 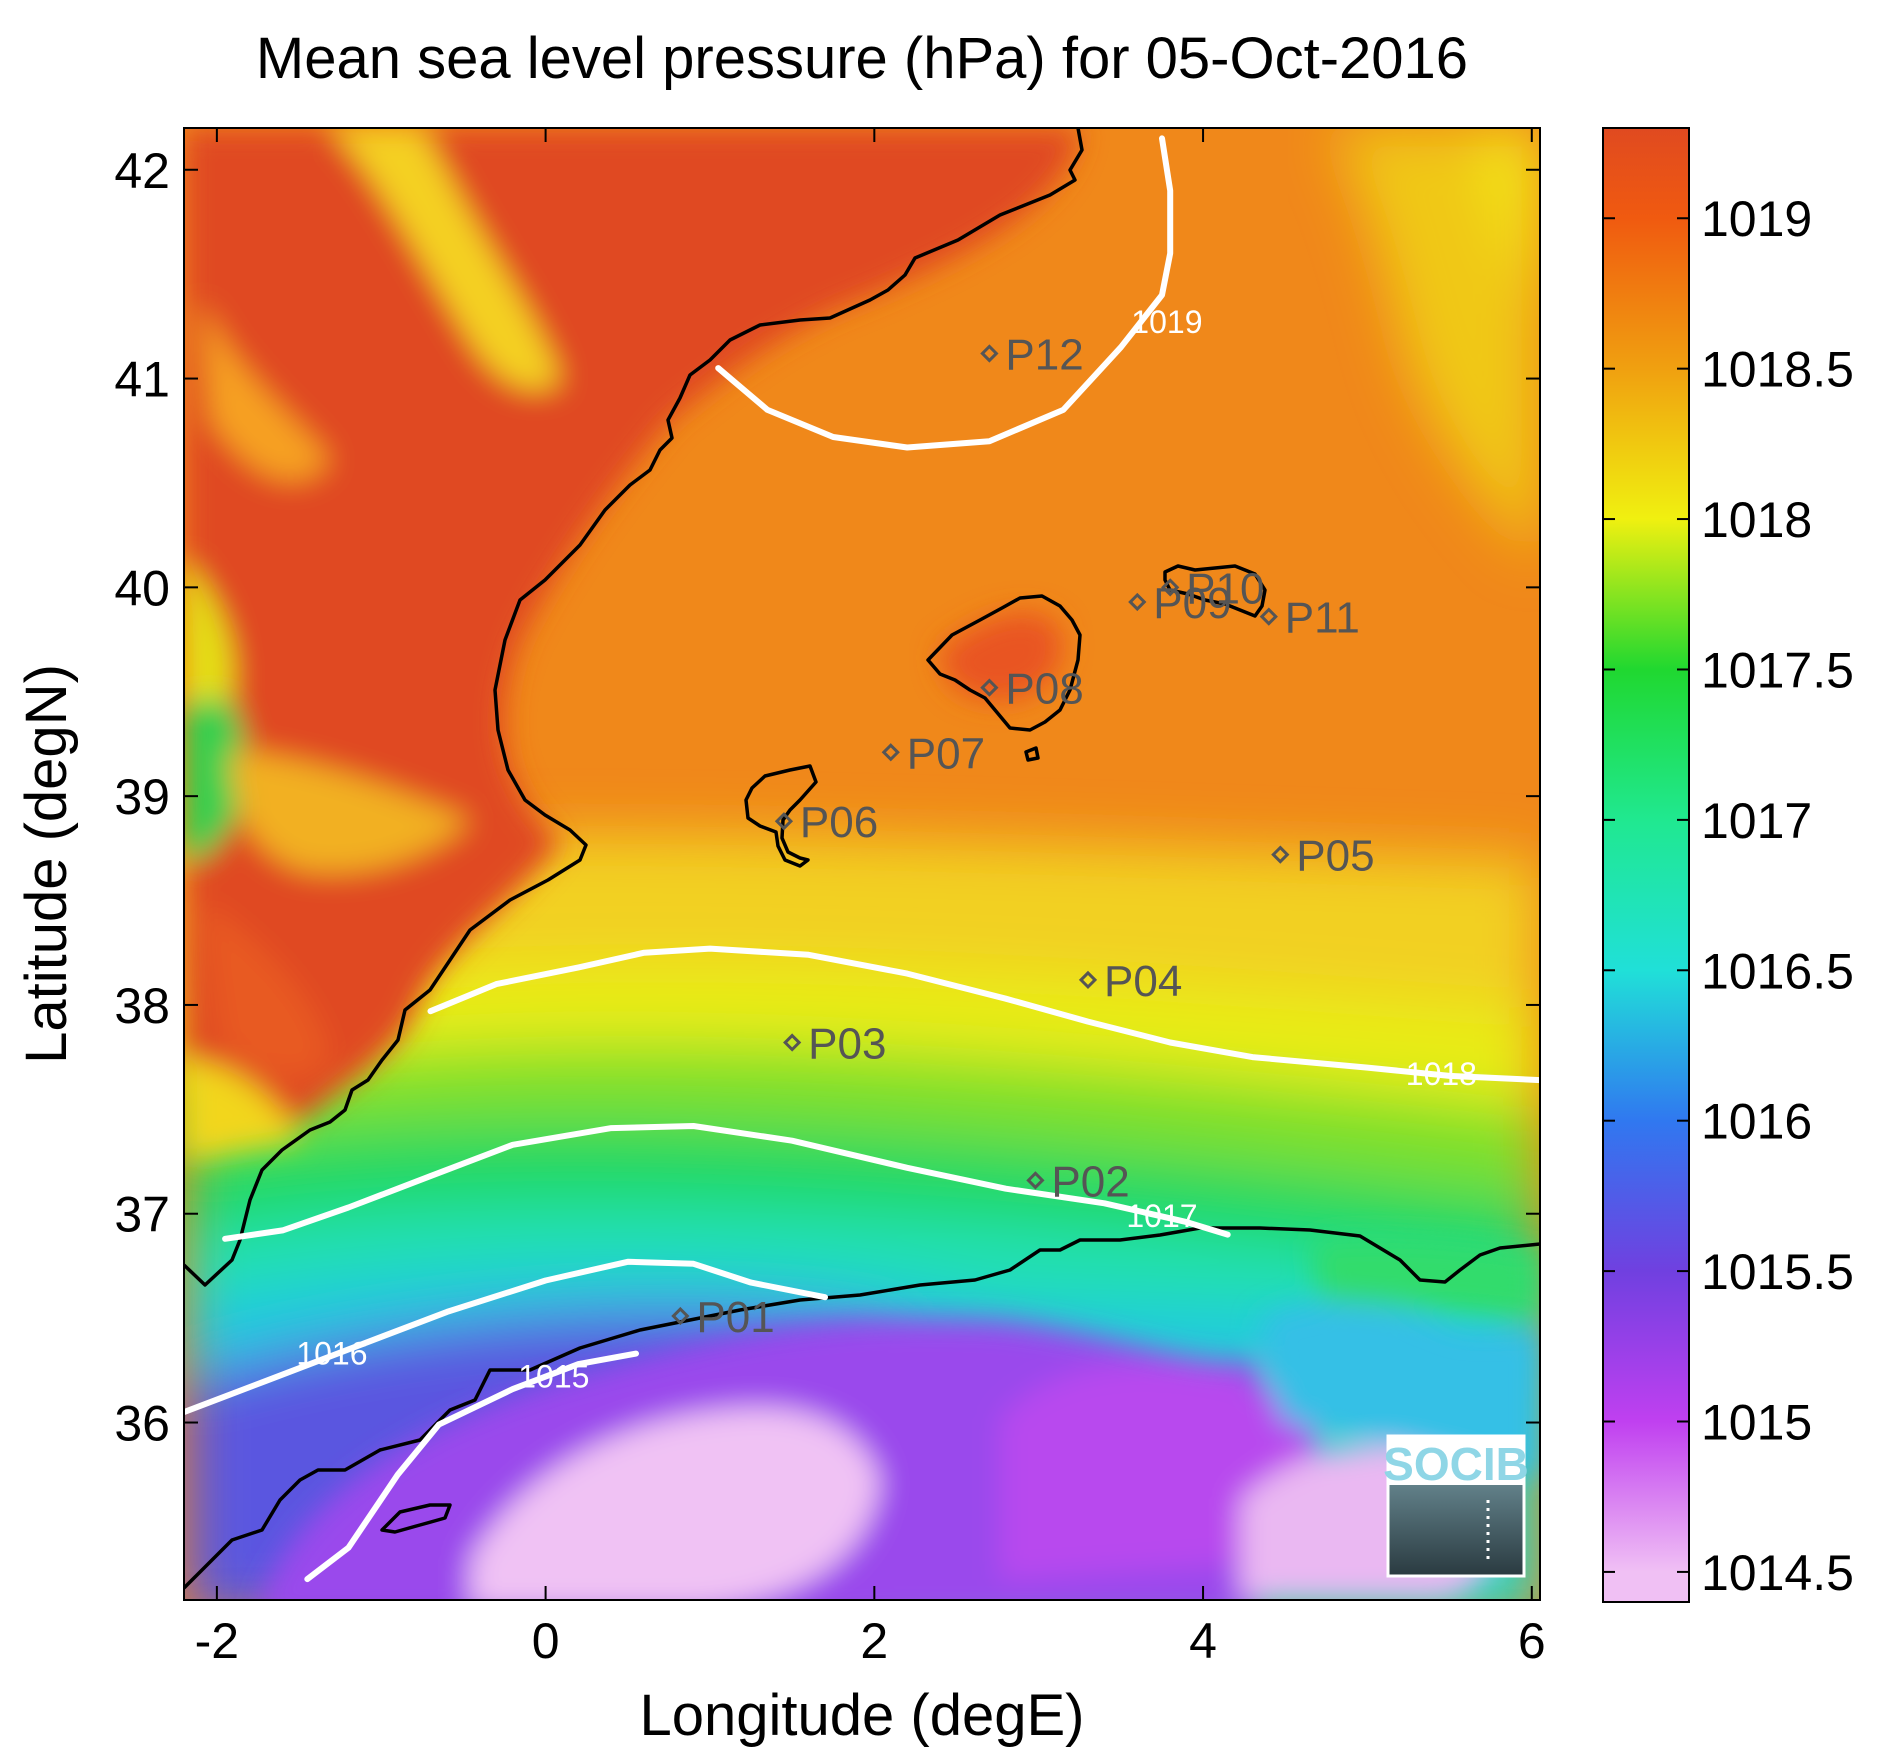 What do you see at coordinates (1646, 865) in the screenshot?
I see `colorbar` at bounding box center [1646, 865].